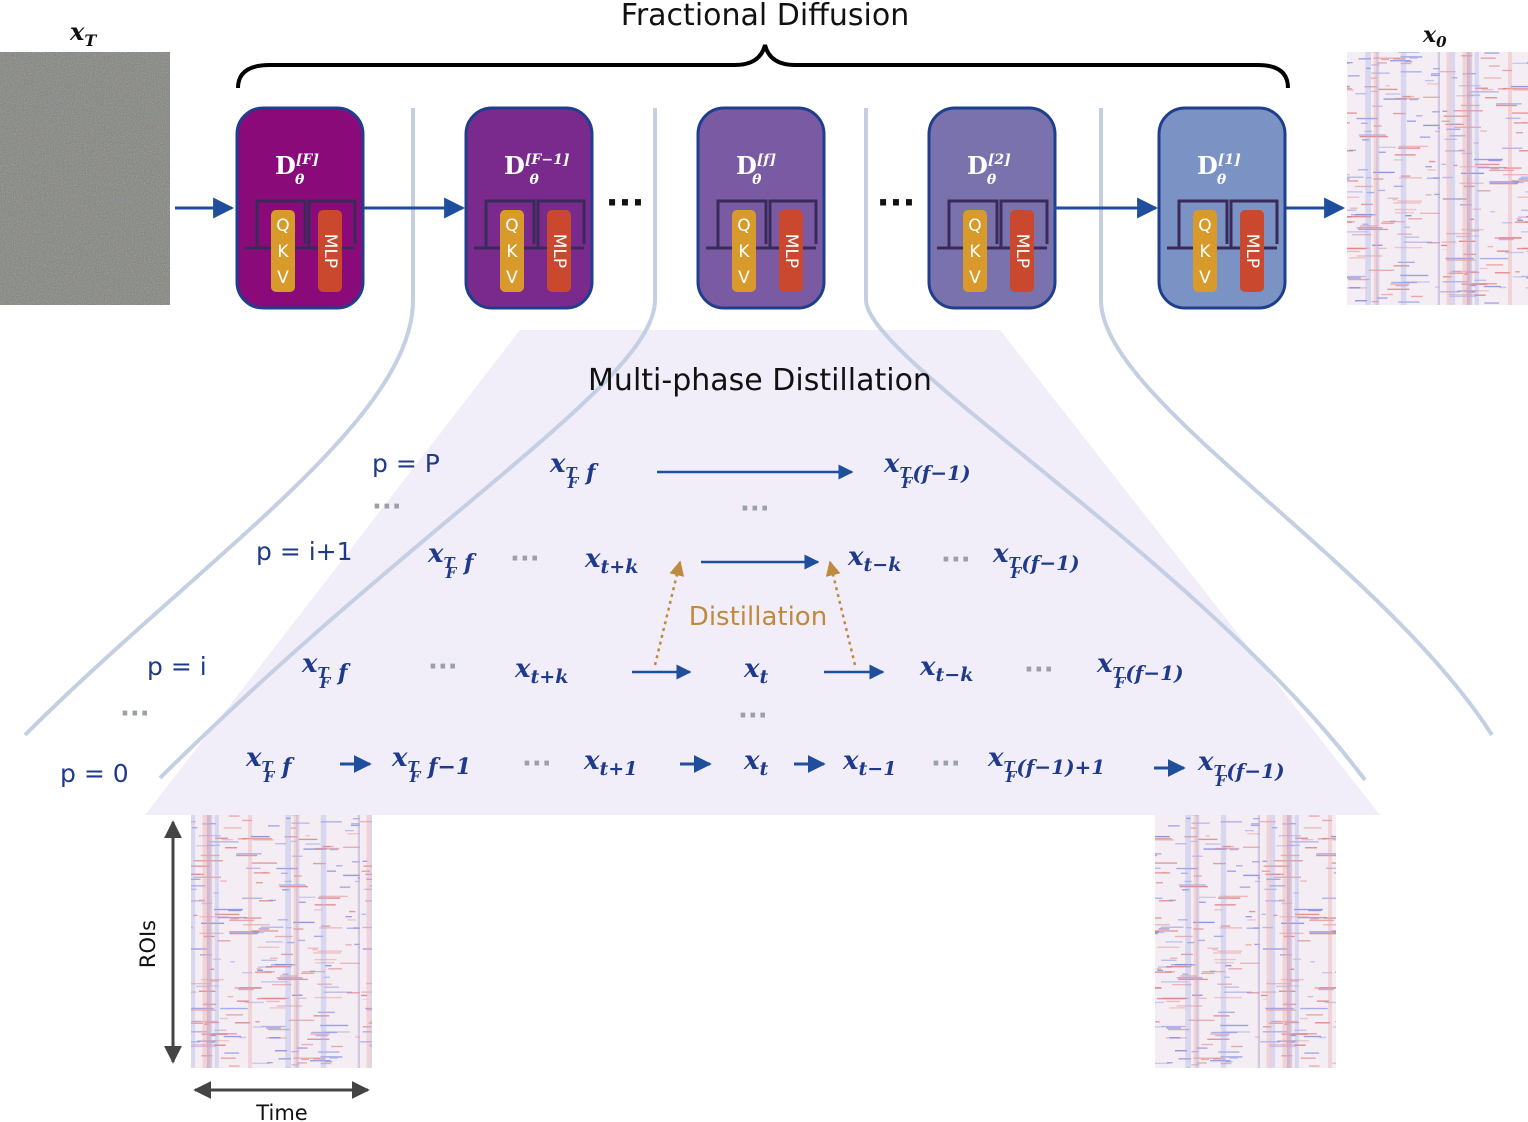  What do you see at coordinates (761, 208) in the screenshot?
I see `denoiser-block: D[f] θ QKV MLP` at bounding box center [761, 208].